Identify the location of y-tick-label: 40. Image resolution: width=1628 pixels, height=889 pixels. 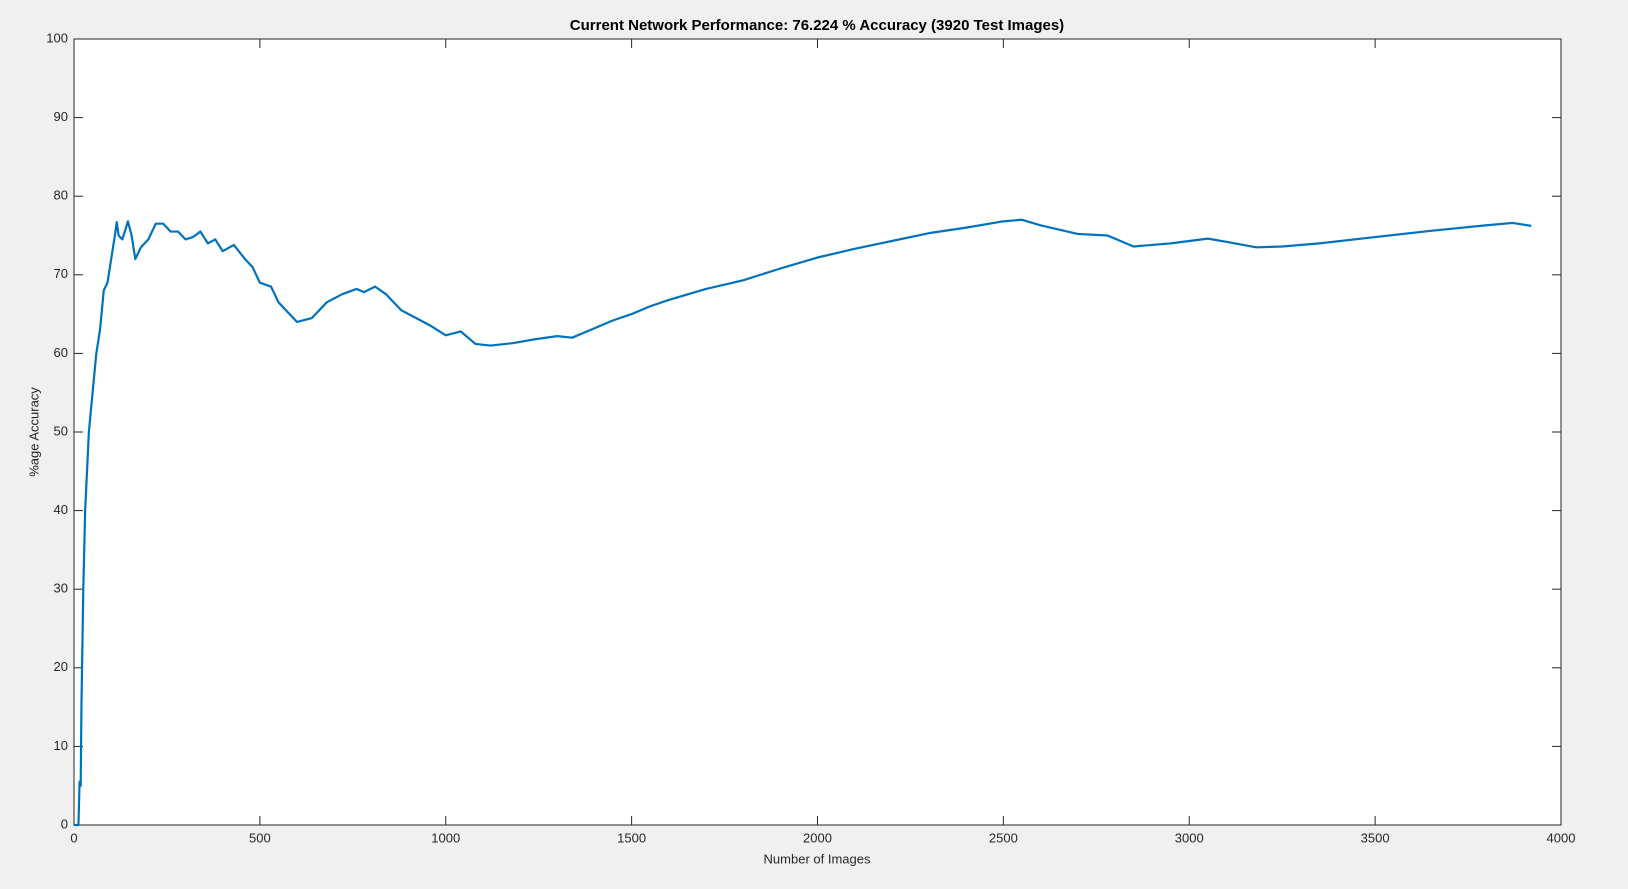
(61, 509).